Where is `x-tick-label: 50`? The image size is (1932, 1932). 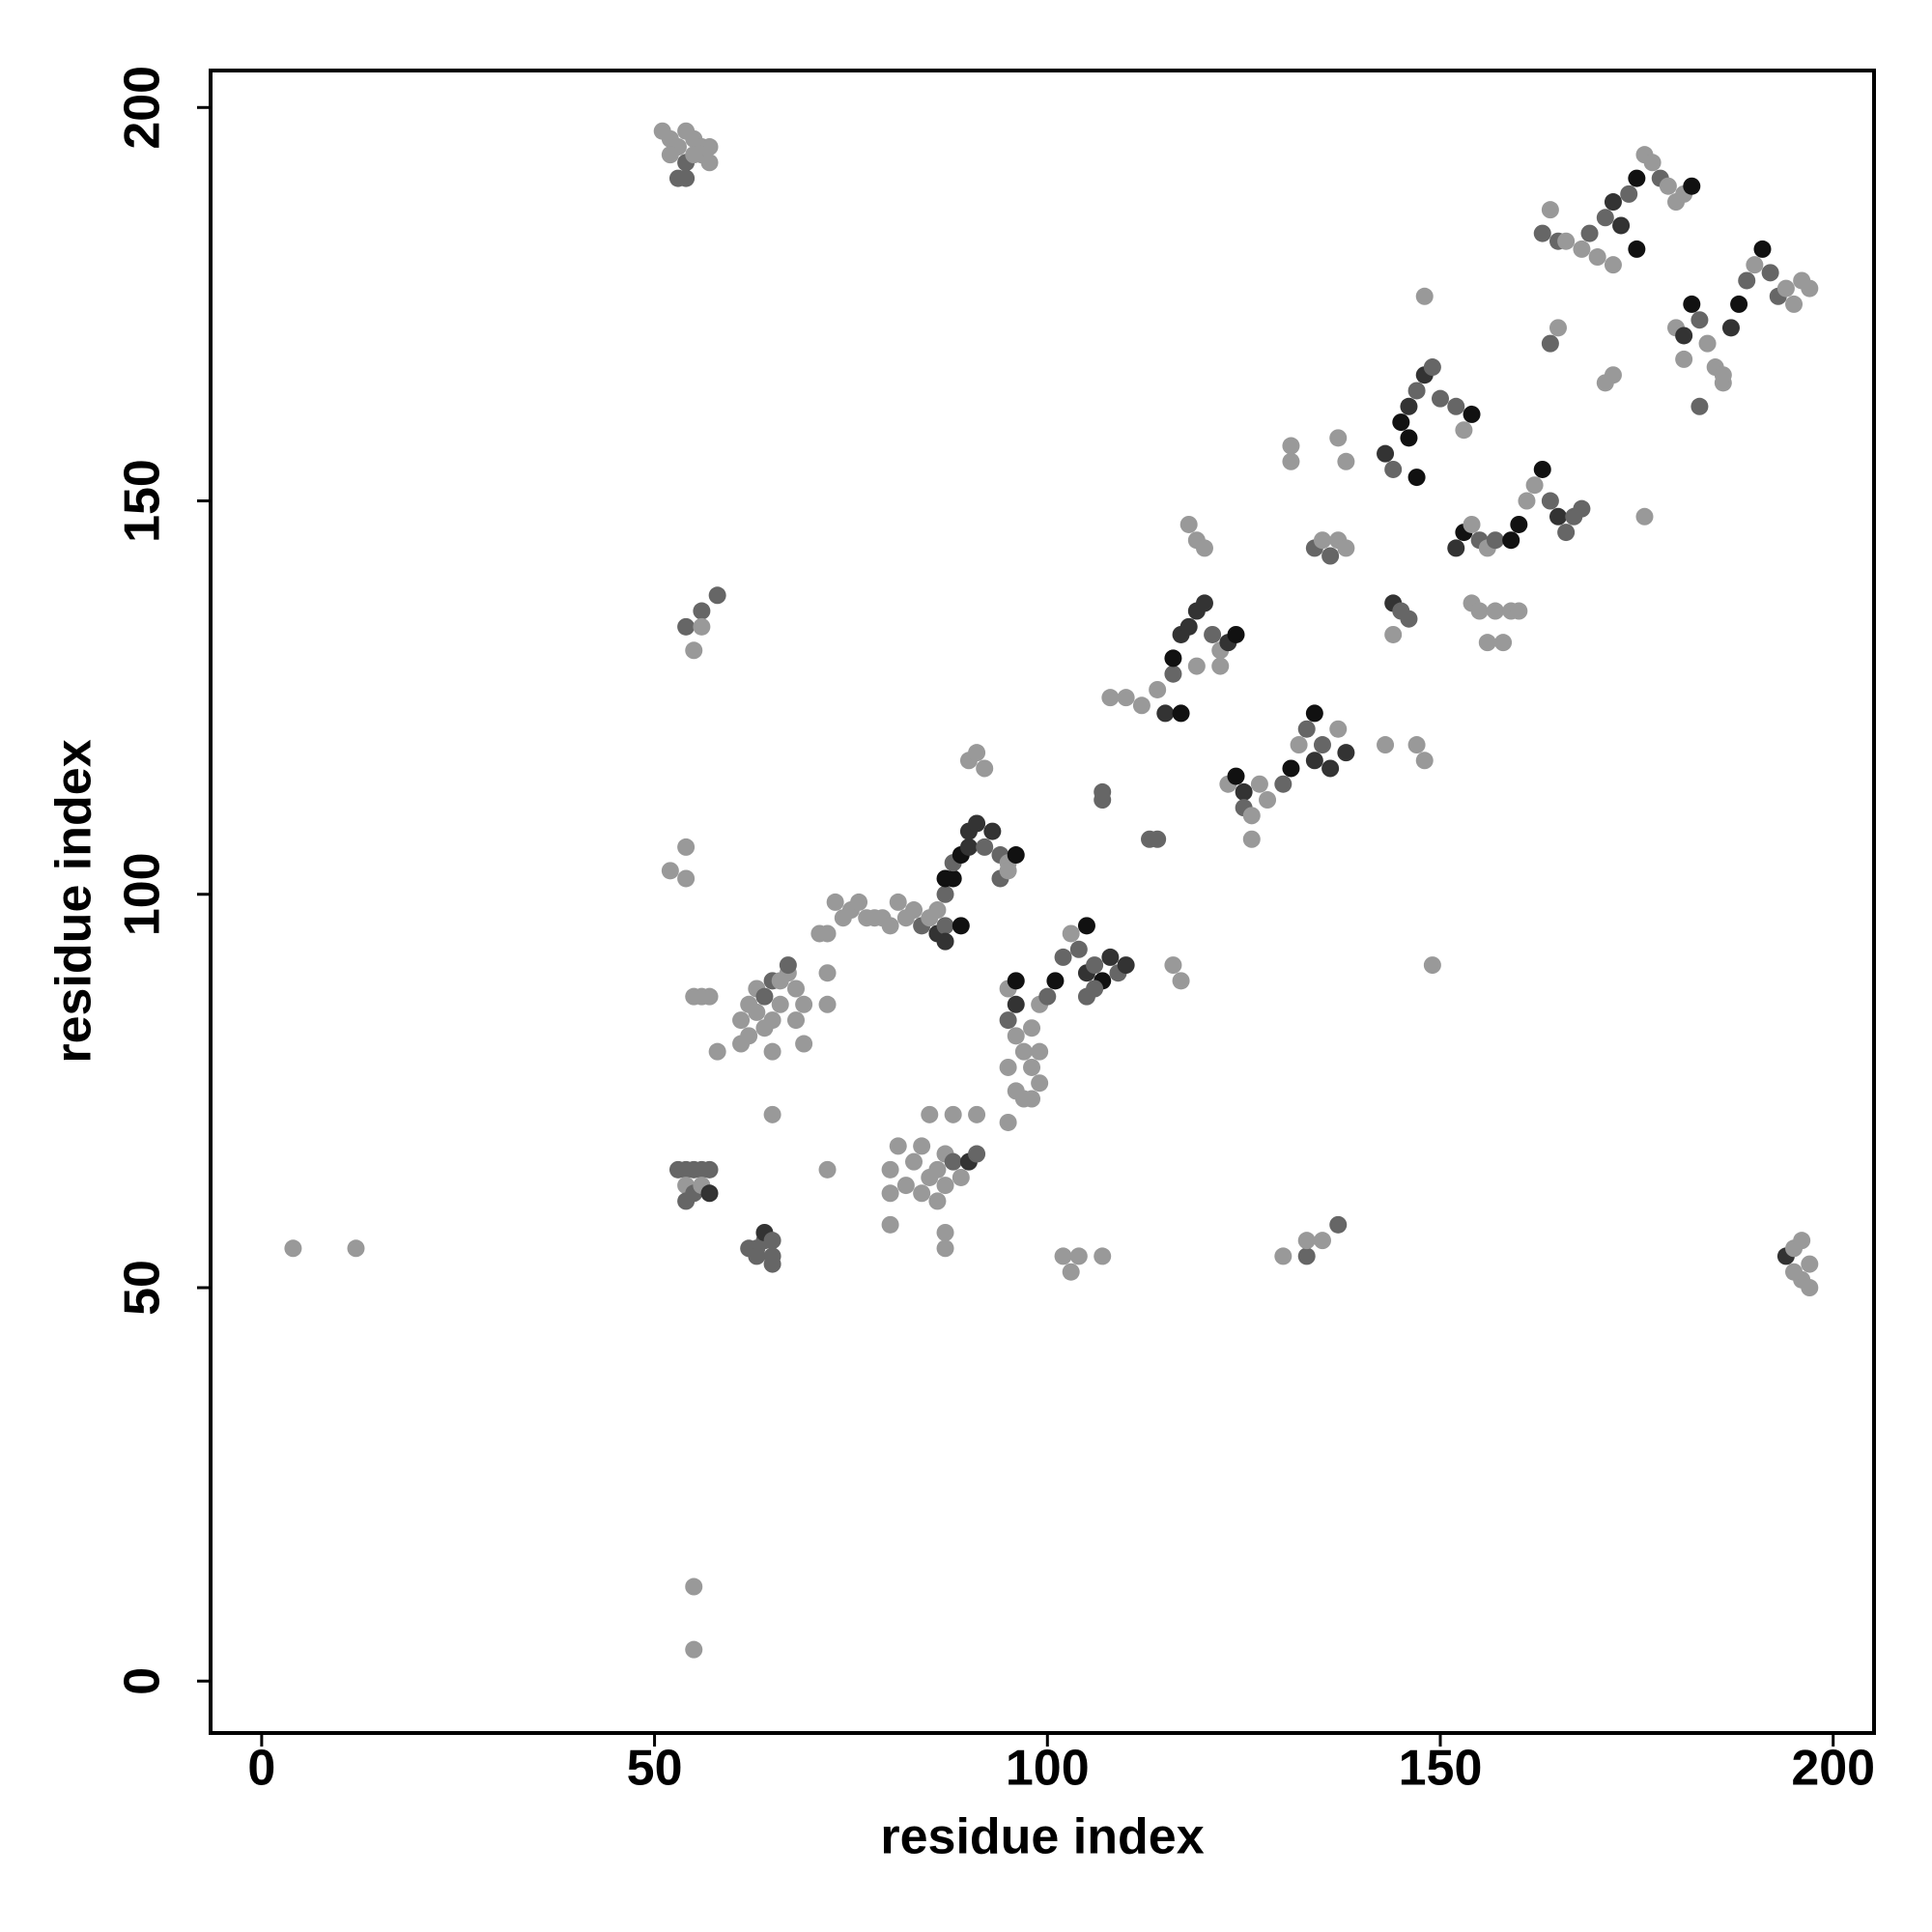
x-tick-label: 50 is located at coordinates (655, 1769).